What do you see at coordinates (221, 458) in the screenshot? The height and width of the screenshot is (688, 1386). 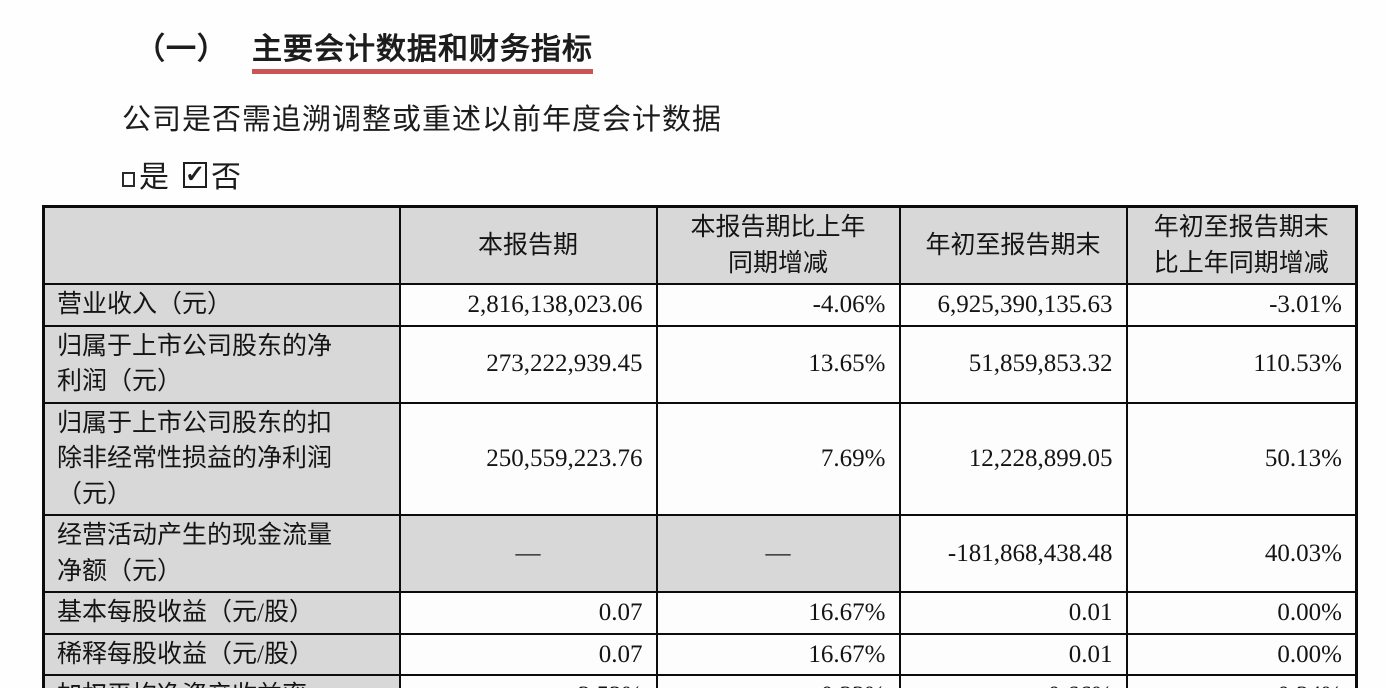 I see `row-label: 归属于上市公司股东的扣 除非经常性损益的净利润 （元）` at bounding box center [221, 458].